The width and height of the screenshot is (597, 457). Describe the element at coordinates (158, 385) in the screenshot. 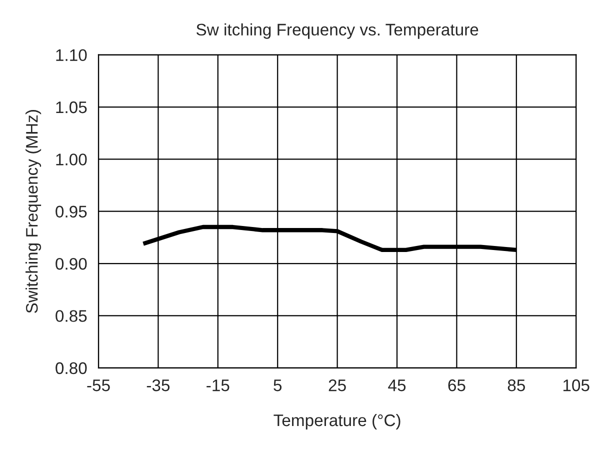

I see `x-tick-label: -35` at that location.